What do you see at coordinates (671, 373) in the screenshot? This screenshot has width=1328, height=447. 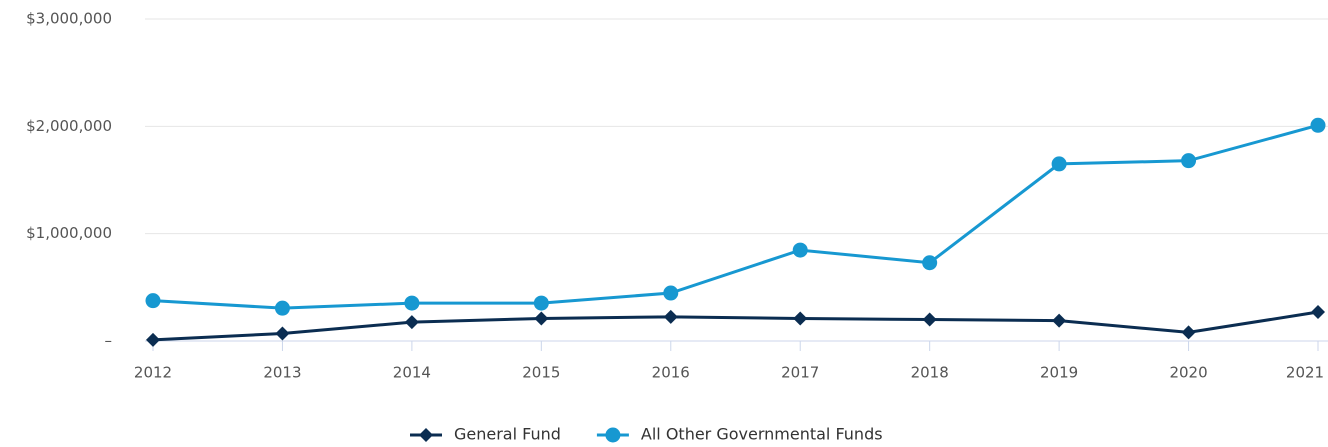 I see `x-tick-label: 2016` at bounding box center [671, 373].